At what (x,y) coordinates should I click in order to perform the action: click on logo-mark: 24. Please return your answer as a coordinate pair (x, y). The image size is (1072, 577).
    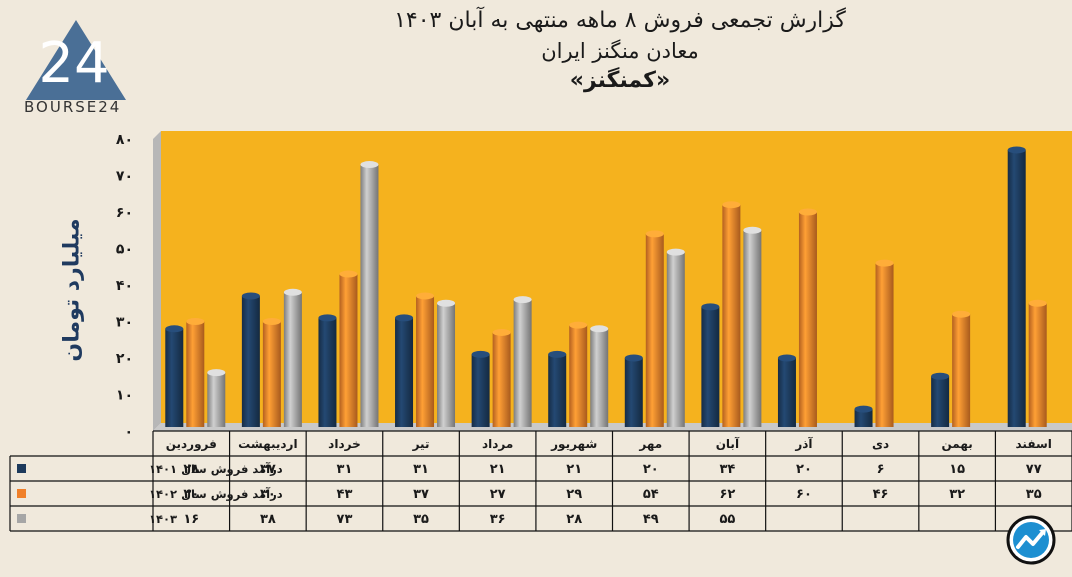
    Looking at the image, I should click on (73, 63).